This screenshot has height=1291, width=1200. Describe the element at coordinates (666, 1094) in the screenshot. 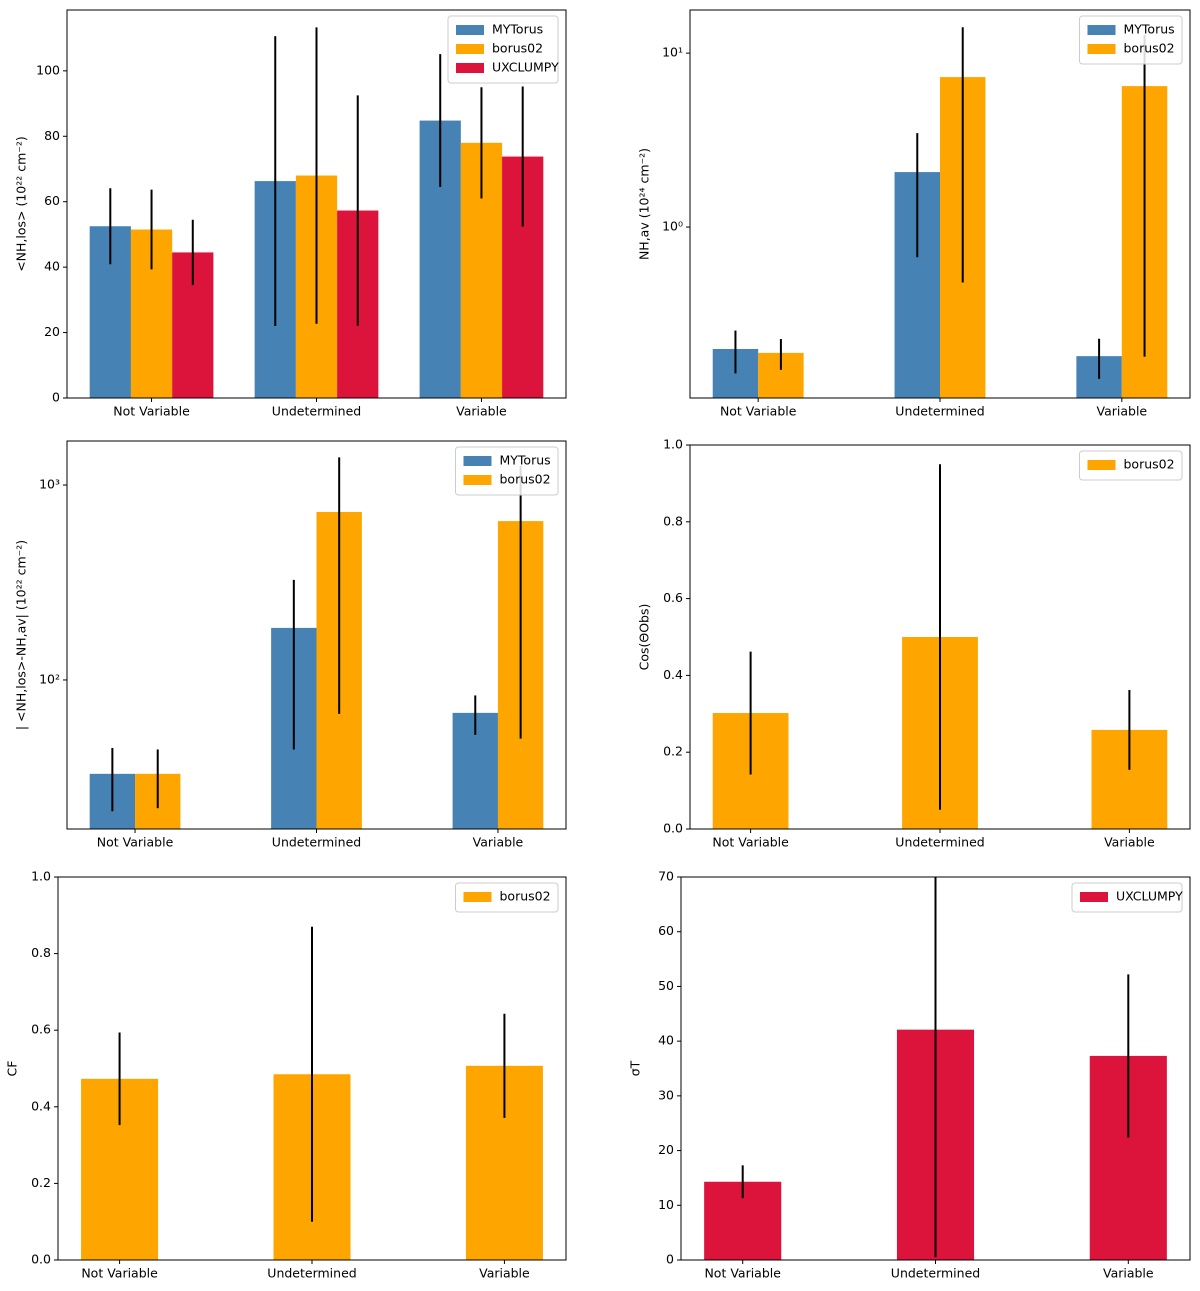

I see `y-tick-label: 30` at that location.